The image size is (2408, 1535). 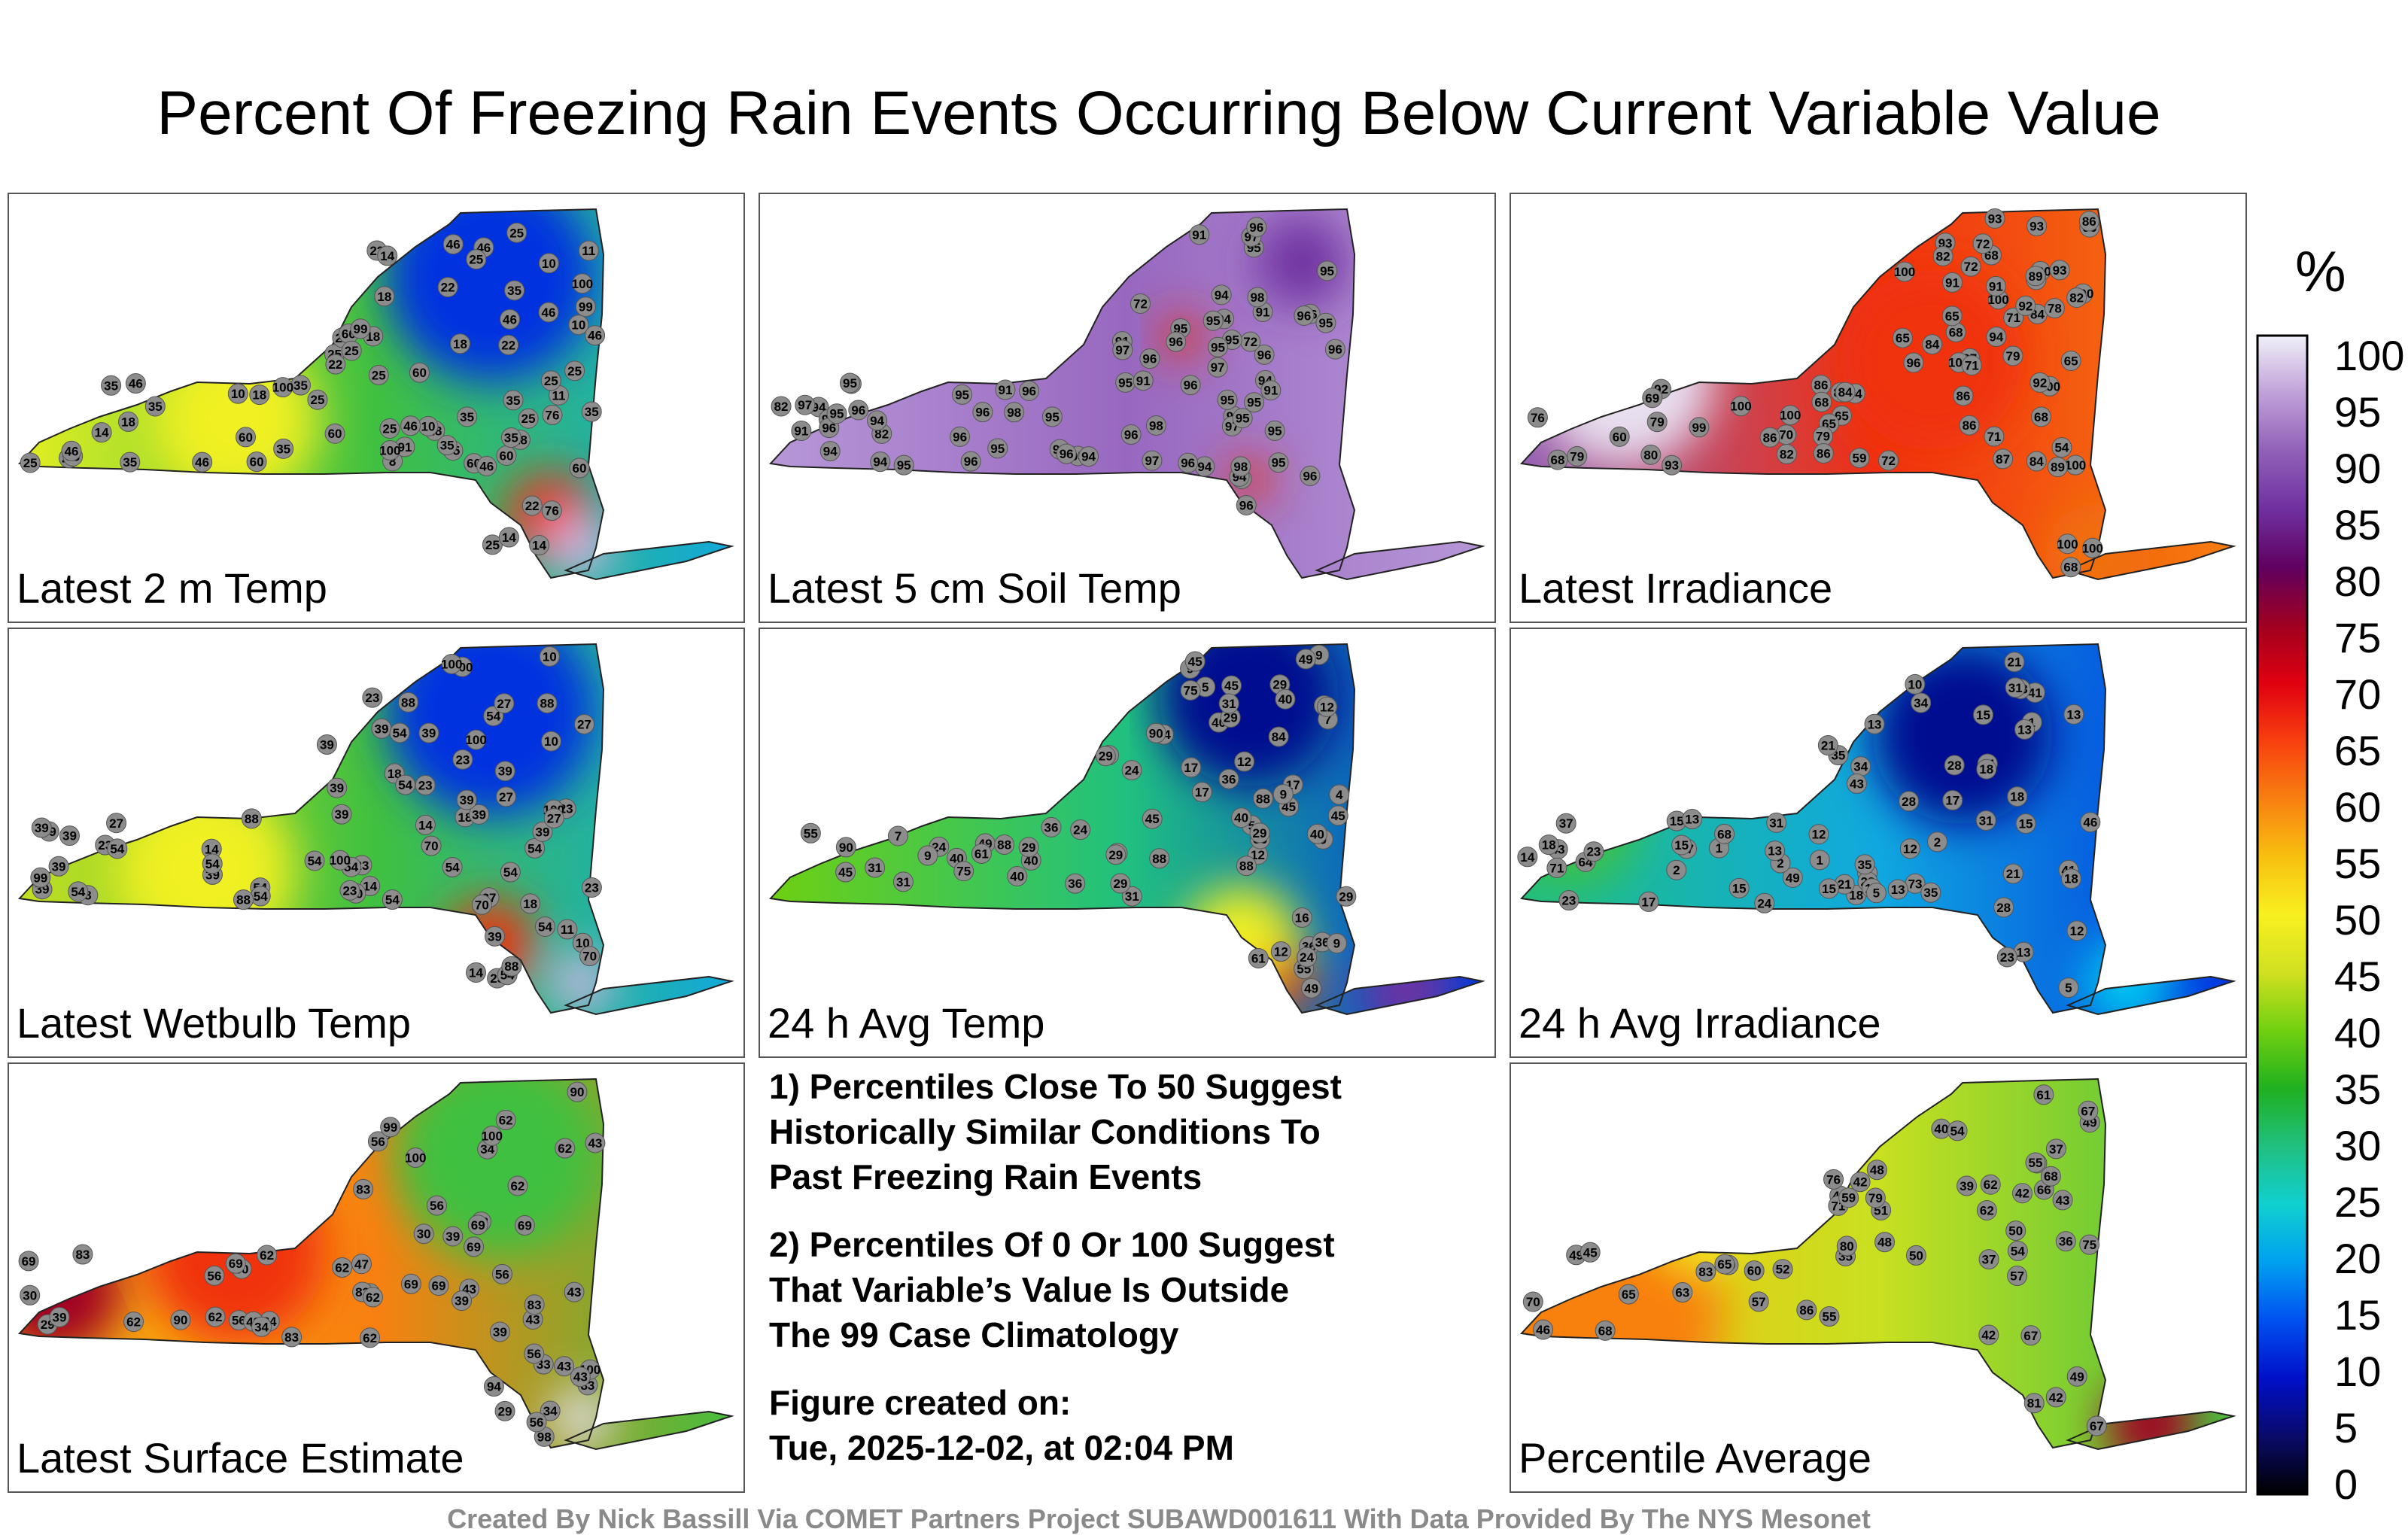 What do you see at coordinates (974, 1334) in the screenshot?
I see `note-2-line-3: The 99 Case Climatology` at bounding box center [974, 1334].